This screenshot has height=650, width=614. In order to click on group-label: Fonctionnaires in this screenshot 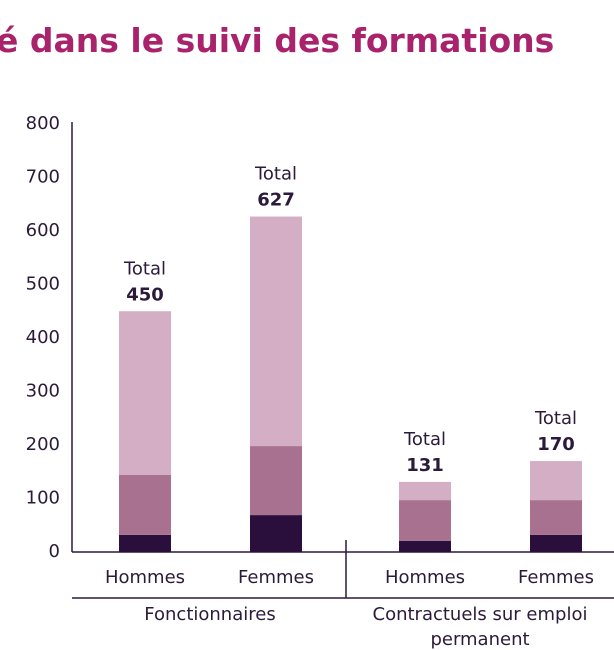, I will do `click(209, 614)`.